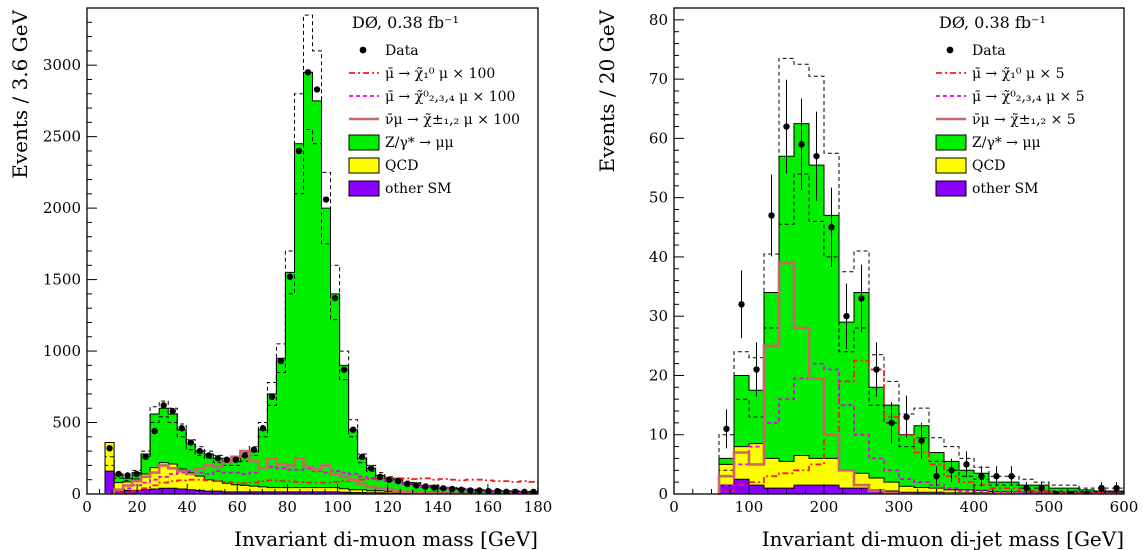  I want to click on x-tick-label: 100, so click(749, 507).